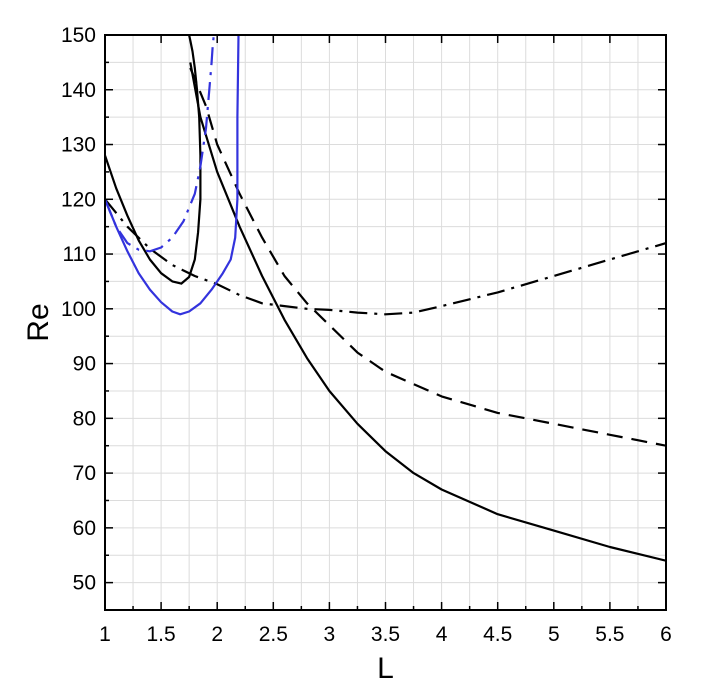 The width and height of the screenshot is (703, 687). I want to click on y-tick-label: 70, so click(84, 473).